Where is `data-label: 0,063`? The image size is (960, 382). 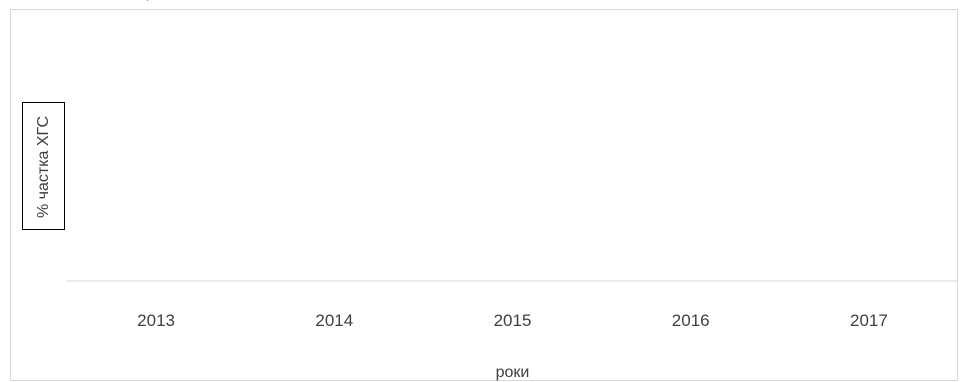
data-label: 0,063 is located at coordinates (156, 1).